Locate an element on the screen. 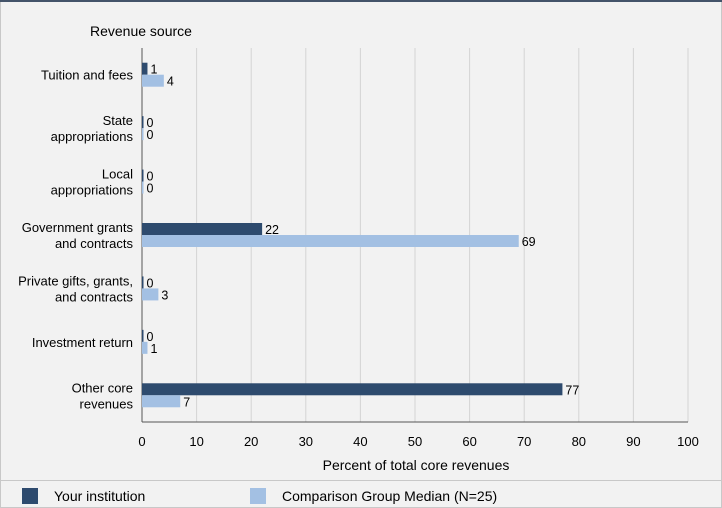  legend-item-your-institution: Your institution is located at coordinates (83, 496).